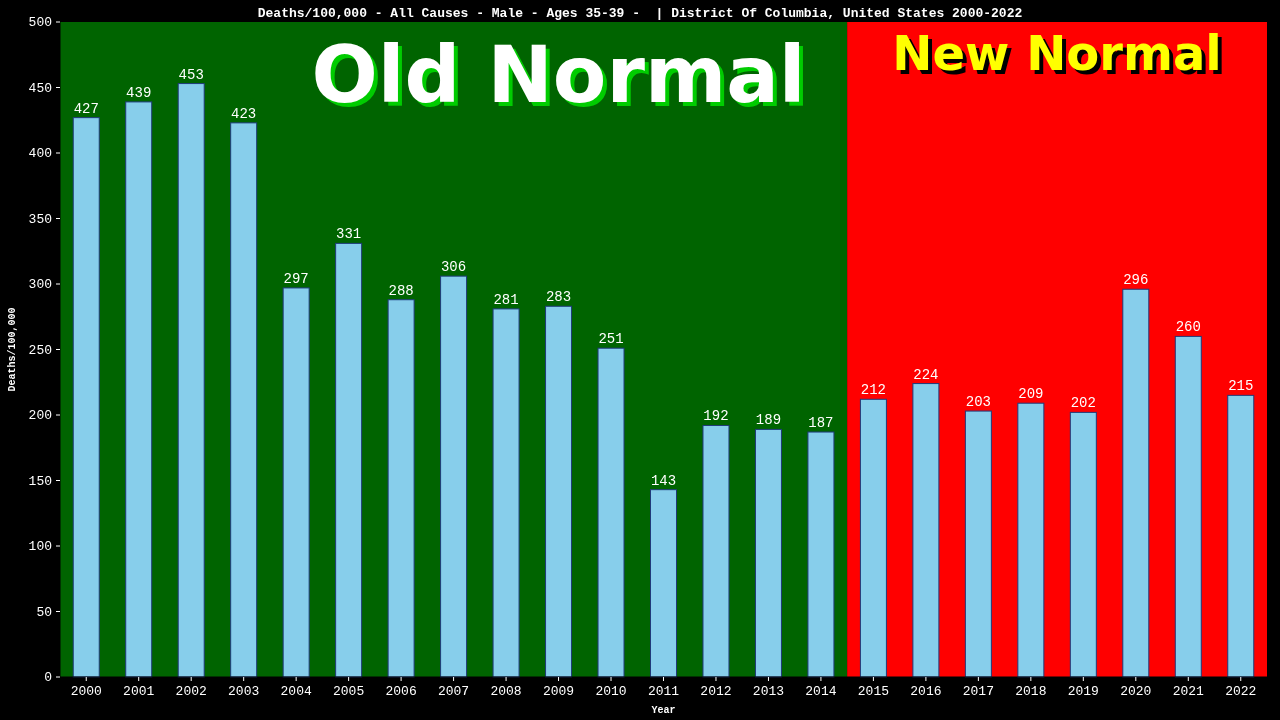 The image size is (1280, 720). Describe the element at coordinates (821, 691) in the screenshot. I see `x-tick-label: 2014` at that location.